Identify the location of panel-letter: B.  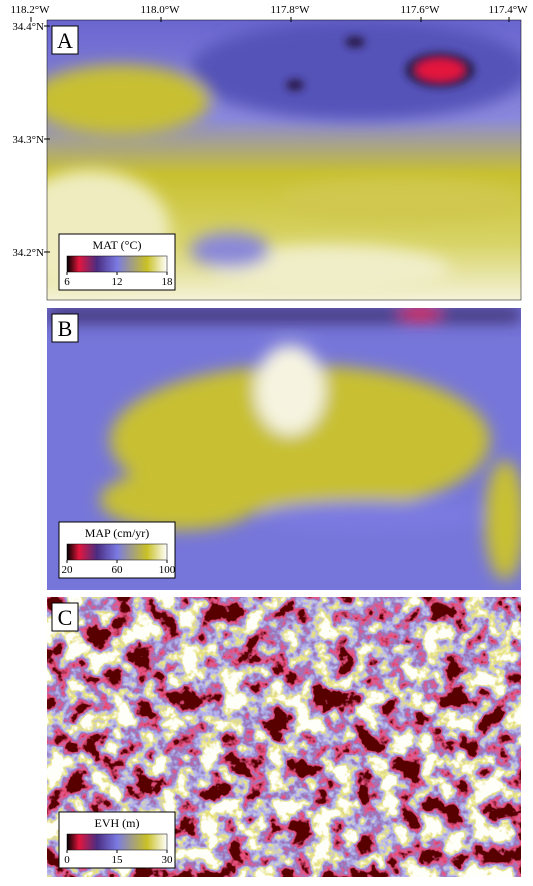
(65, 328).